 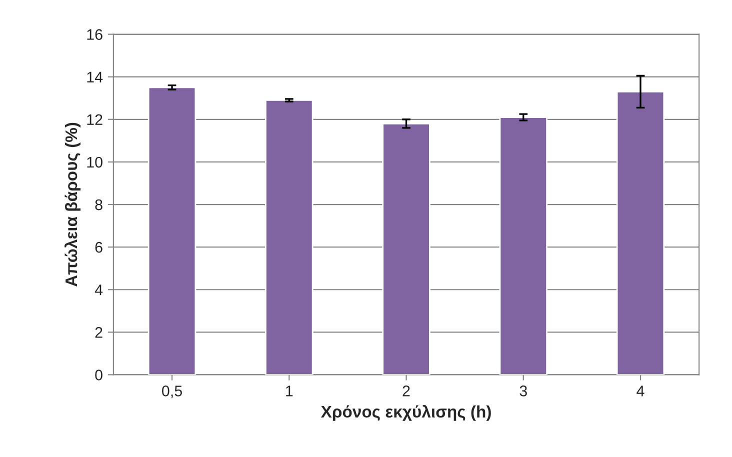 I want to click on x-axis-title: Χρόνος εκχύλισης (h), so click(x=405, y=412).